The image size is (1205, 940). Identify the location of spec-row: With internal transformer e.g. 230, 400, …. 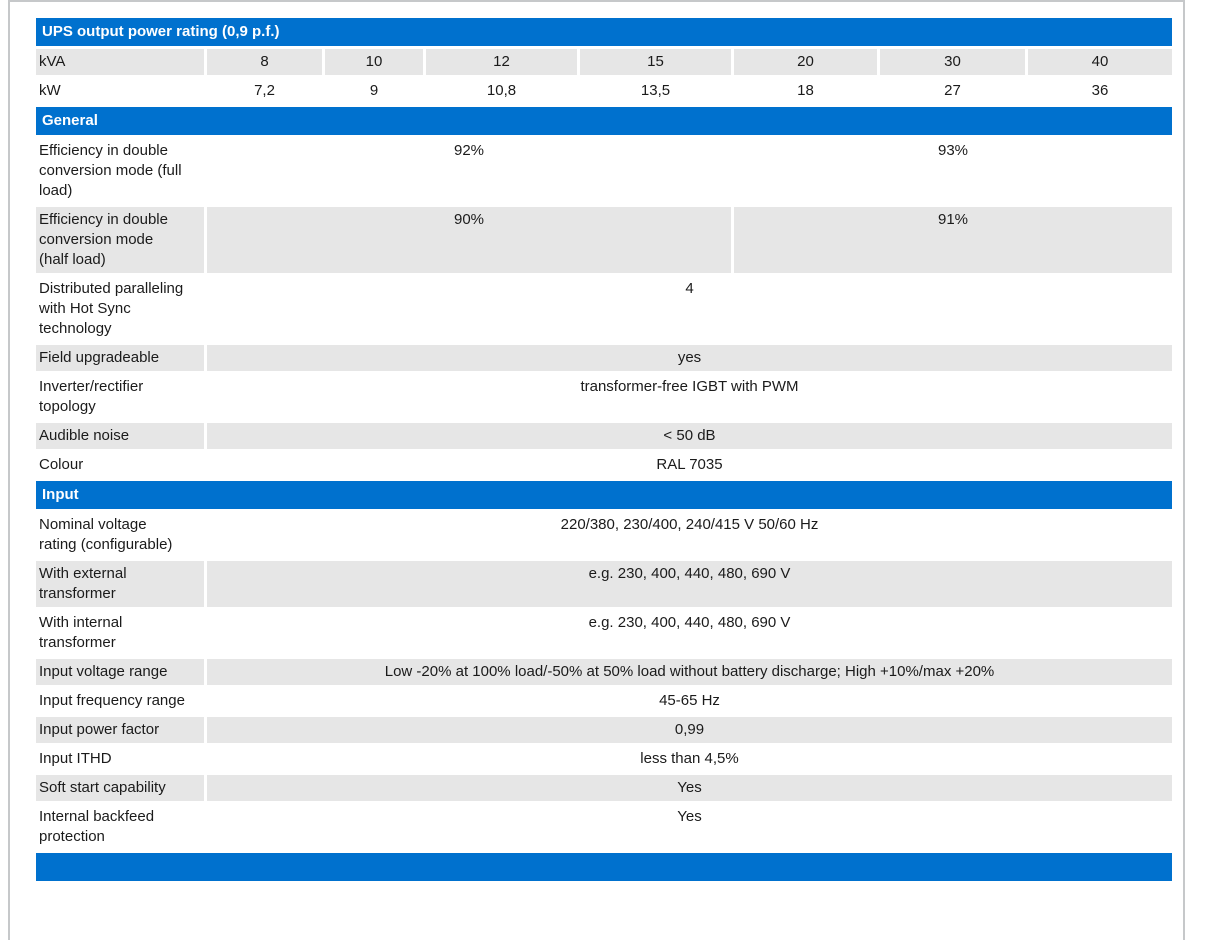
(604, 633).